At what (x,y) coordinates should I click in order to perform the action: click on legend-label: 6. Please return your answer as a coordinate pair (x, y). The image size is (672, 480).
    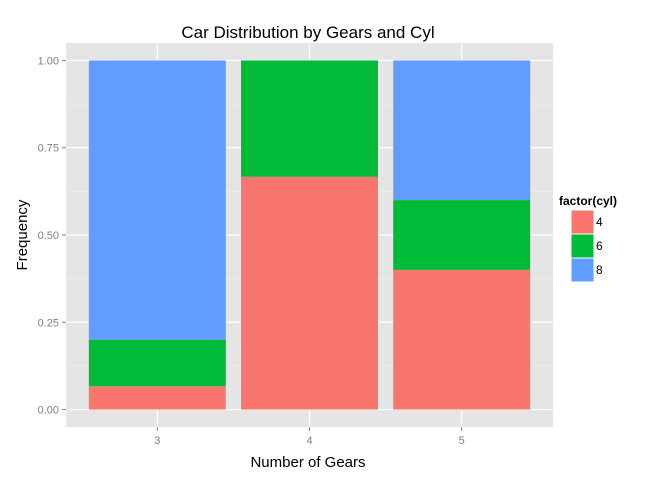
    Looking at the image, I should click on (599, 246).